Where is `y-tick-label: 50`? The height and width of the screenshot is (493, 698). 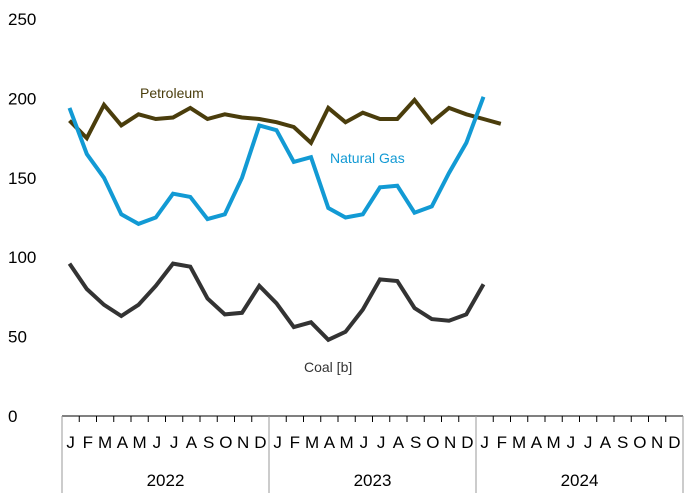
y-tick-label: 50 is located at coordinates (17, 337).